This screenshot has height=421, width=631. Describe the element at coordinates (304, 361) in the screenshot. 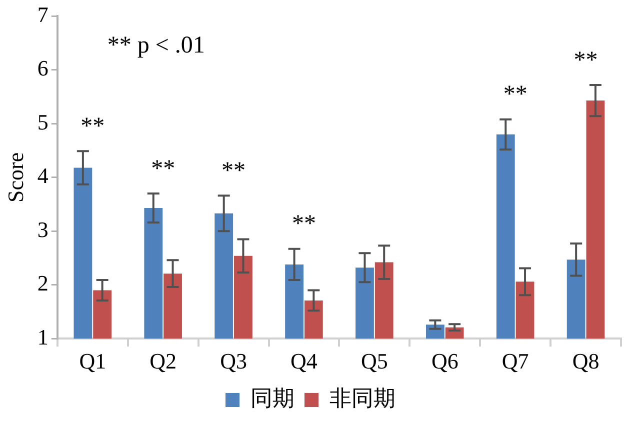

I see `x-tick-label: Q4` at that location.